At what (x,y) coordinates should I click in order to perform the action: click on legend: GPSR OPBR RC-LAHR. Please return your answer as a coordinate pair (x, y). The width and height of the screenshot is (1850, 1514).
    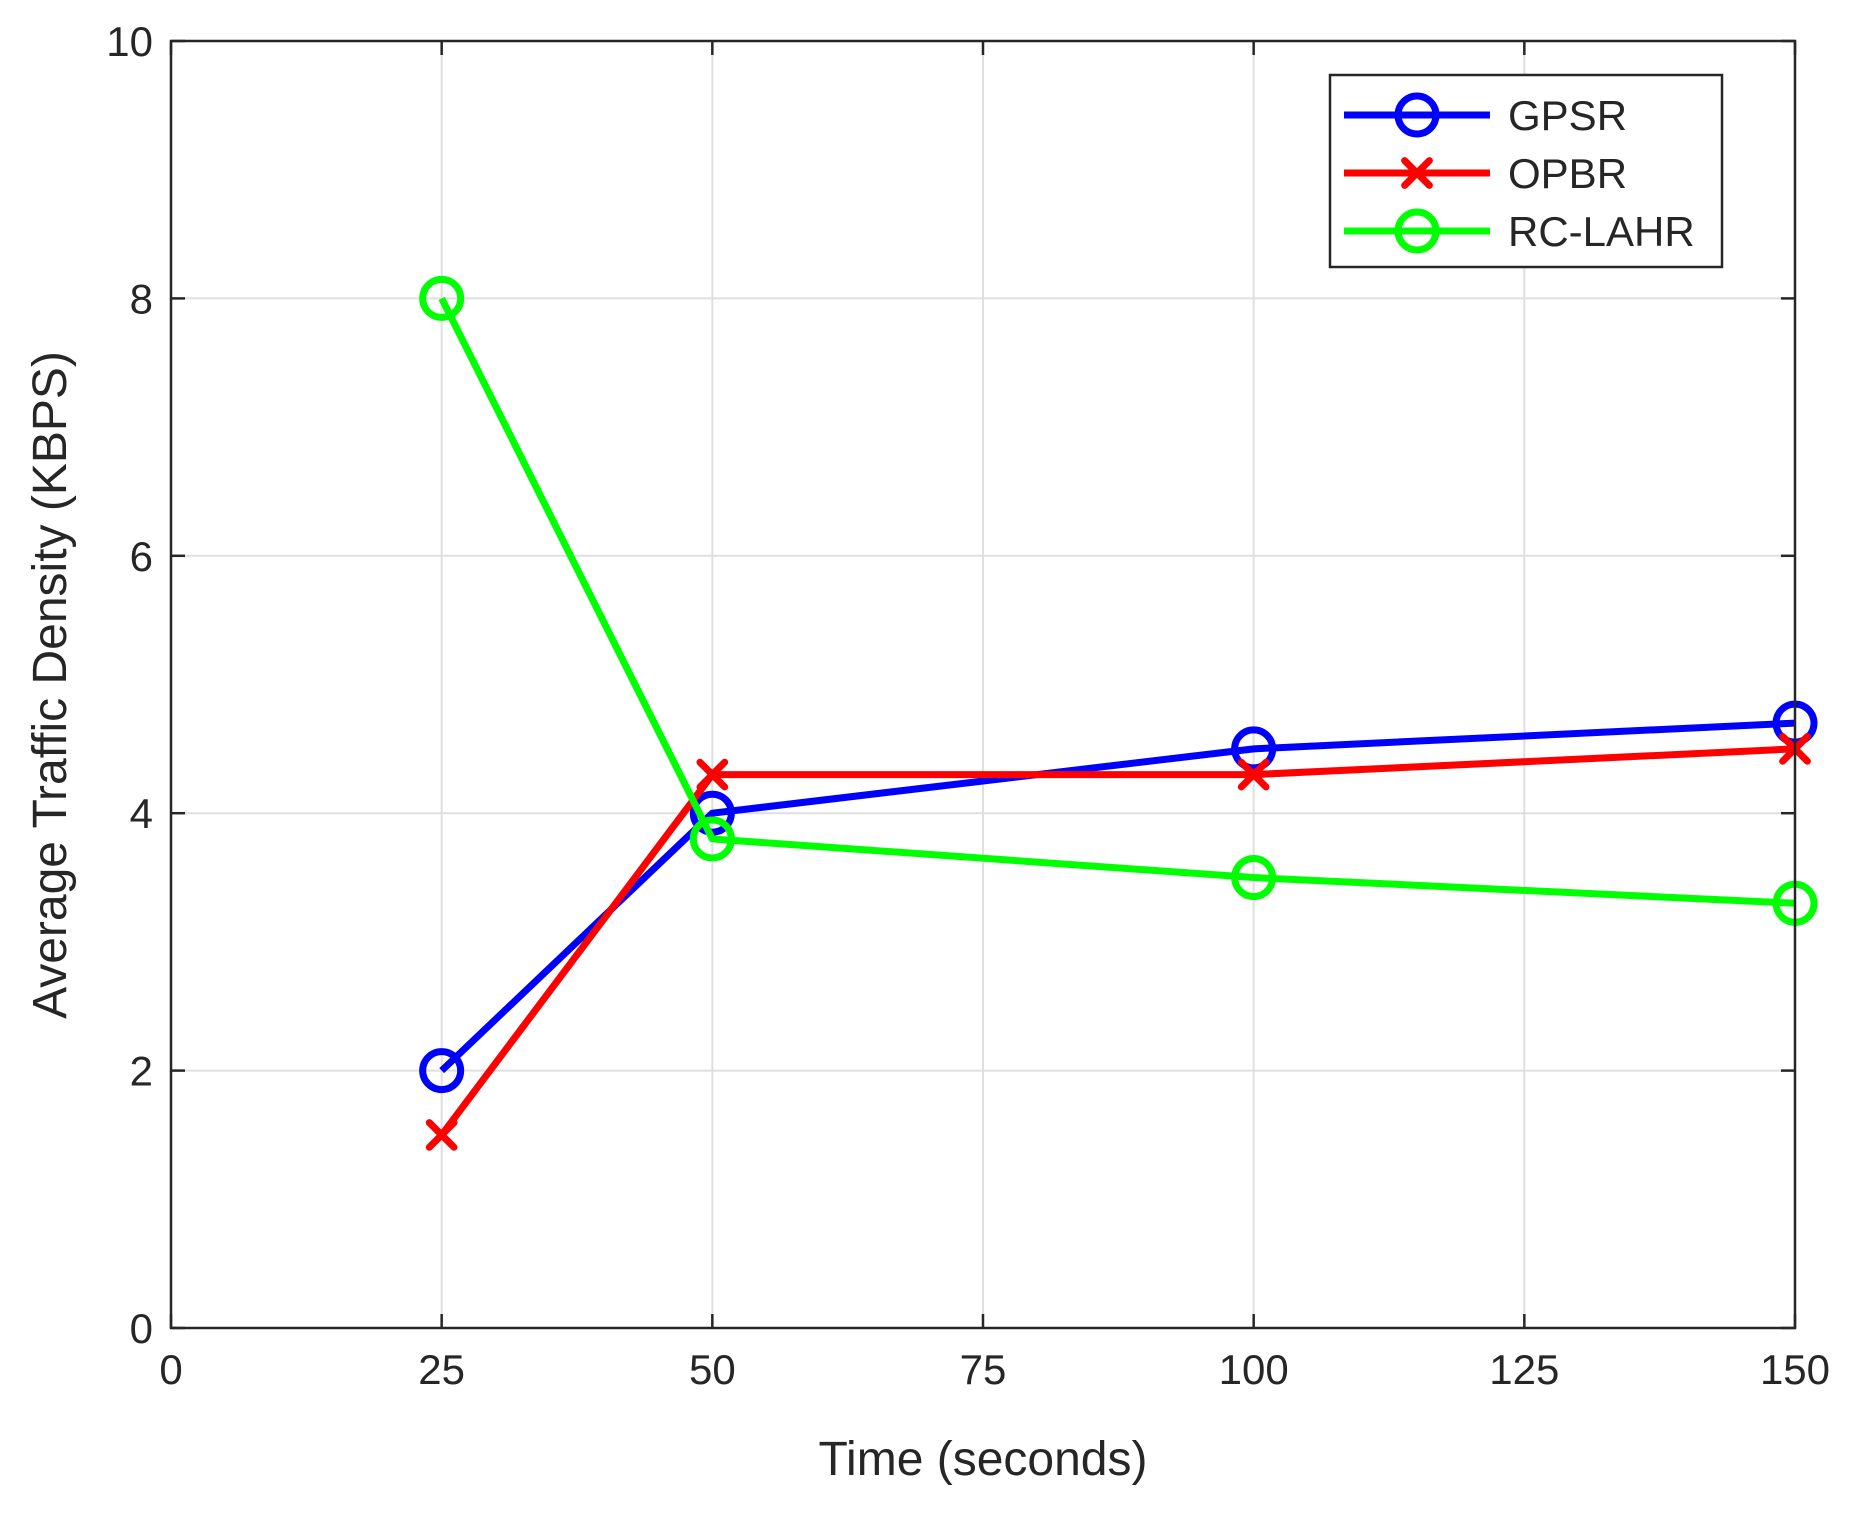
    Looking at the image, I should click on (1526, 171).